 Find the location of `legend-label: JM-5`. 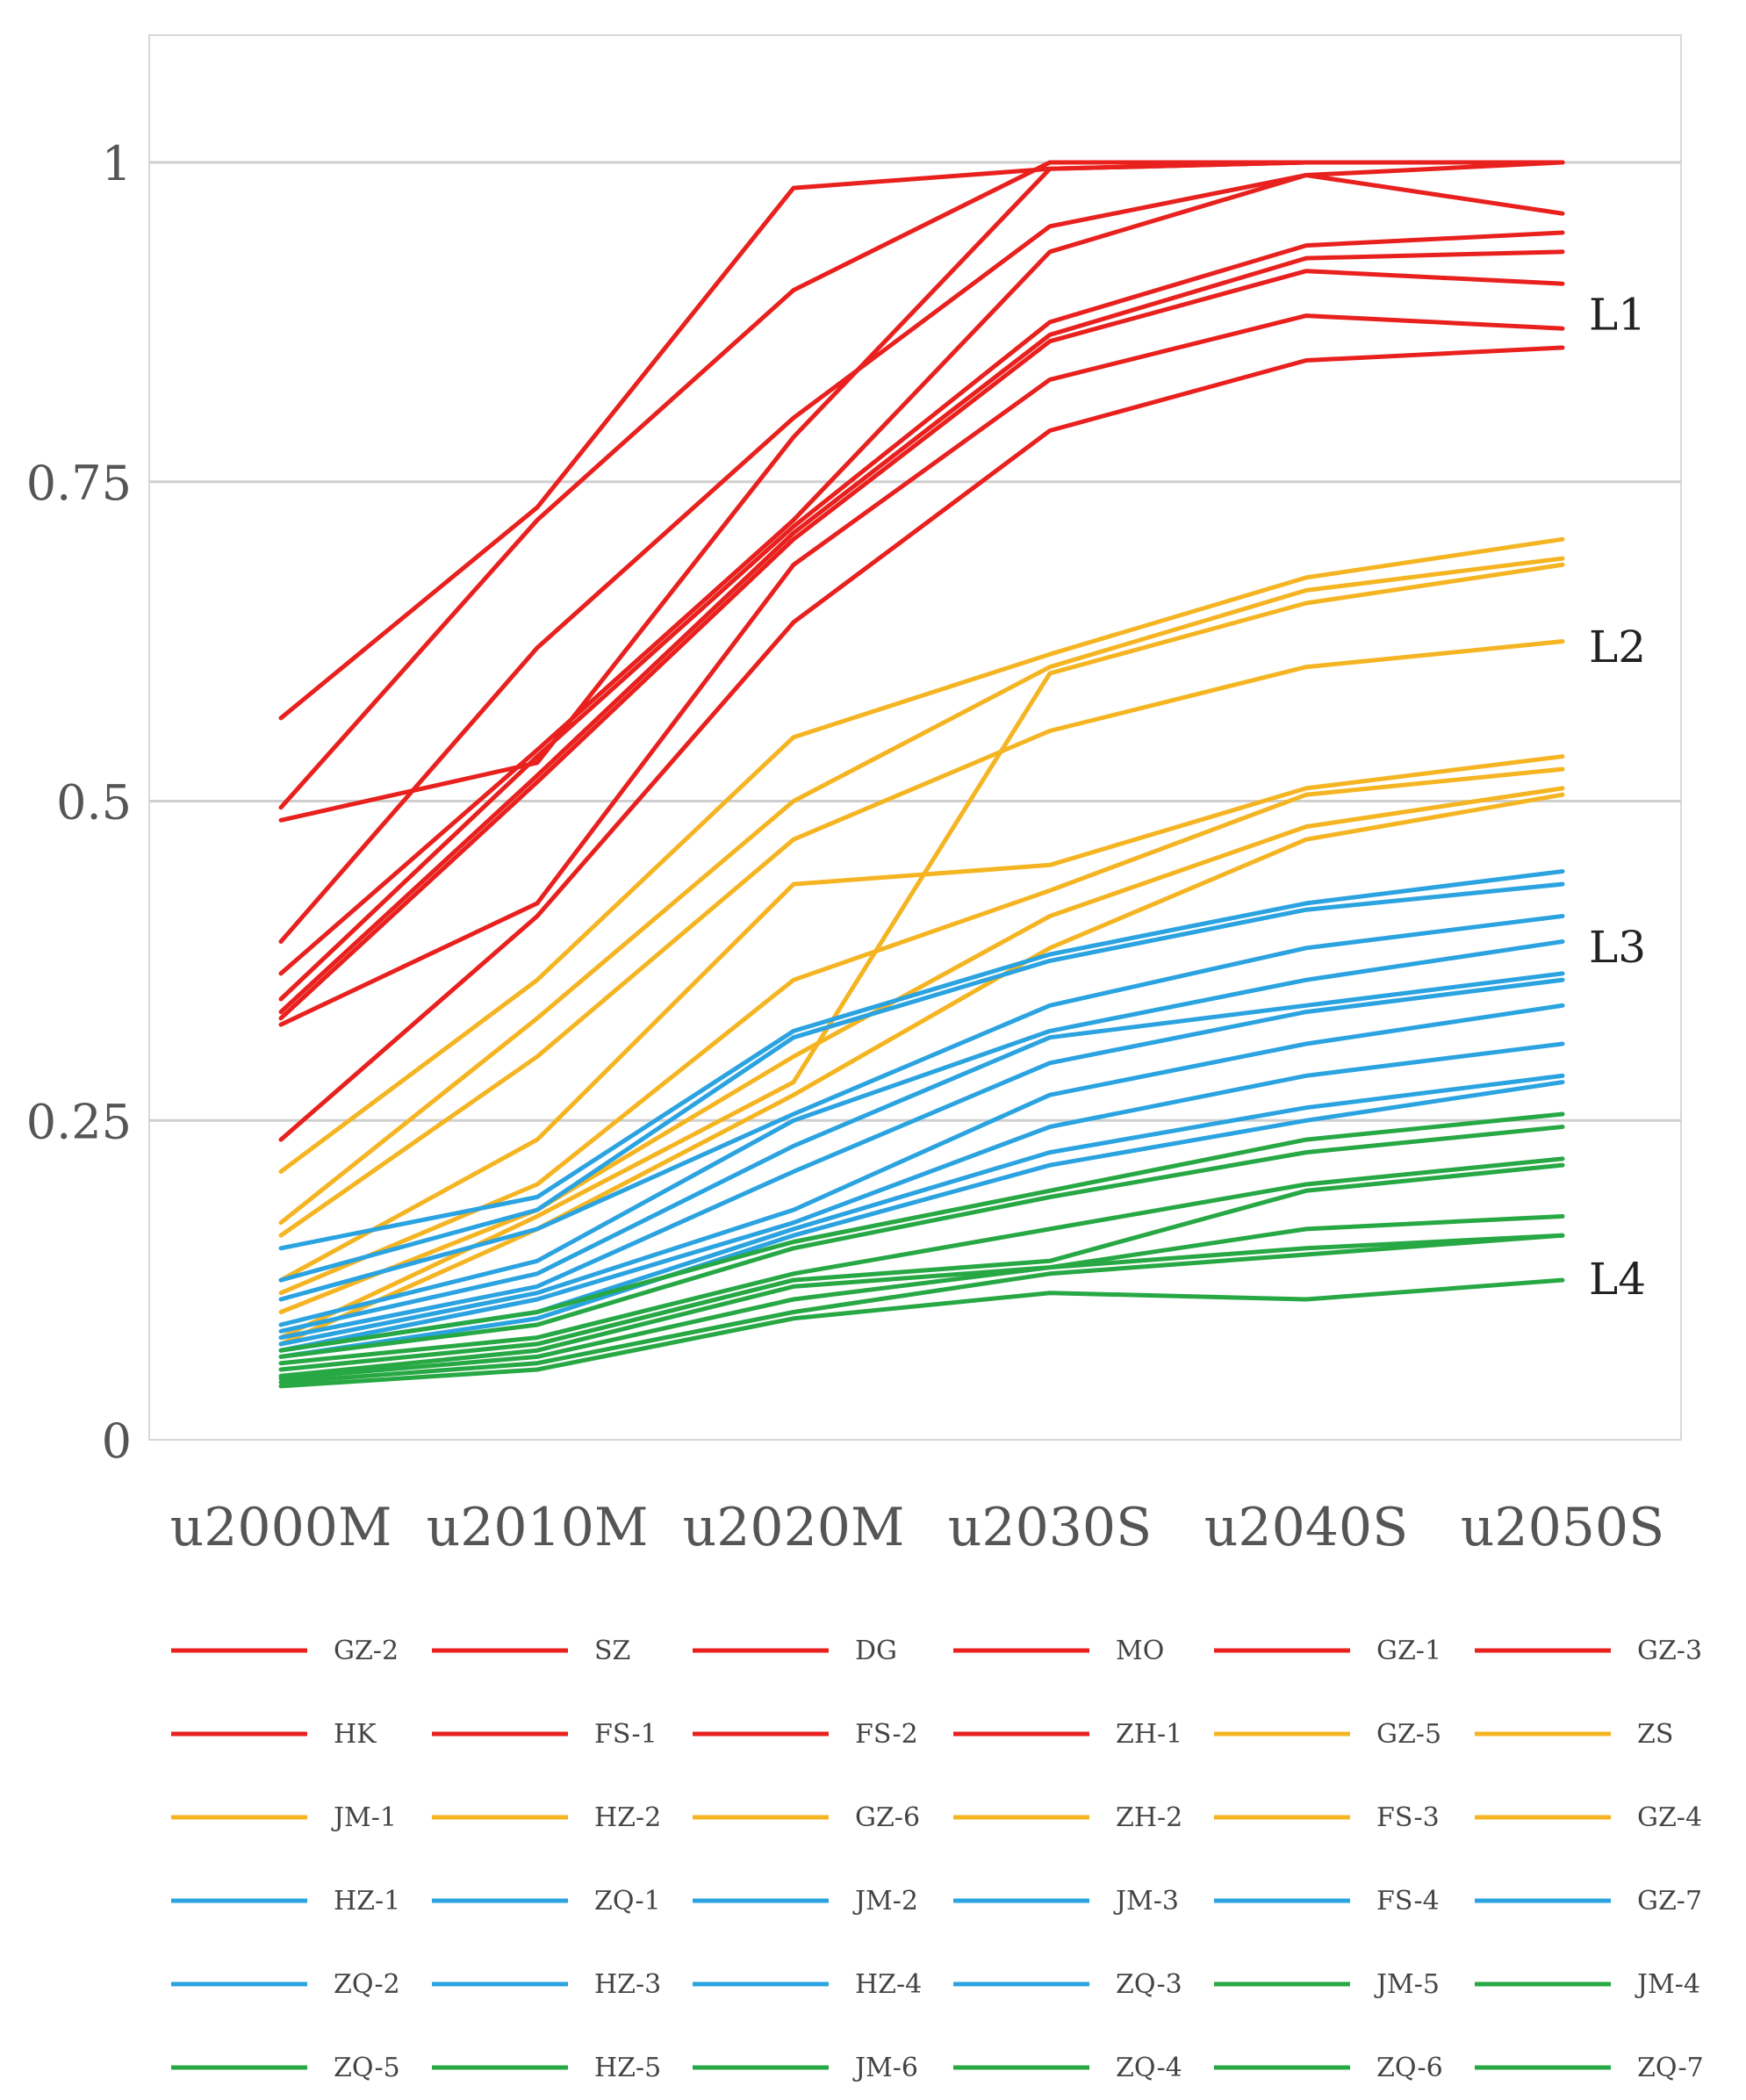

legend-label: JM-5 is located at coordinates (1407, 1984).